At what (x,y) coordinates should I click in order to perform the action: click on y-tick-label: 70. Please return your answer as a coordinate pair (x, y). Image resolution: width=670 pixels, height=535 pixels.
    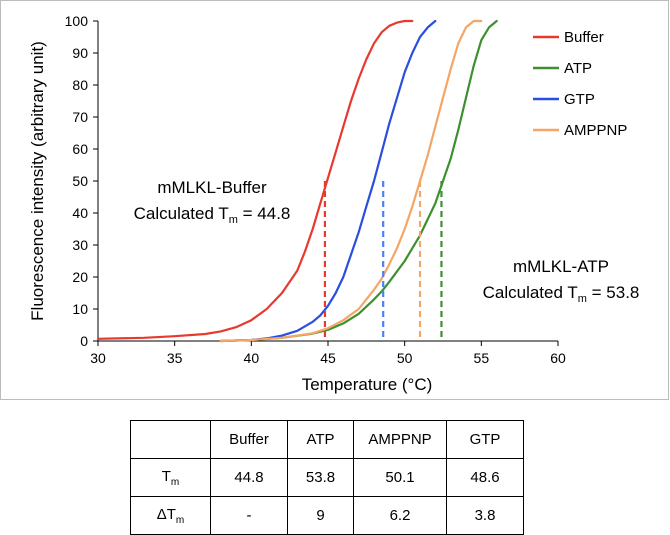
    Looking at the image, I should click on (80, 117).